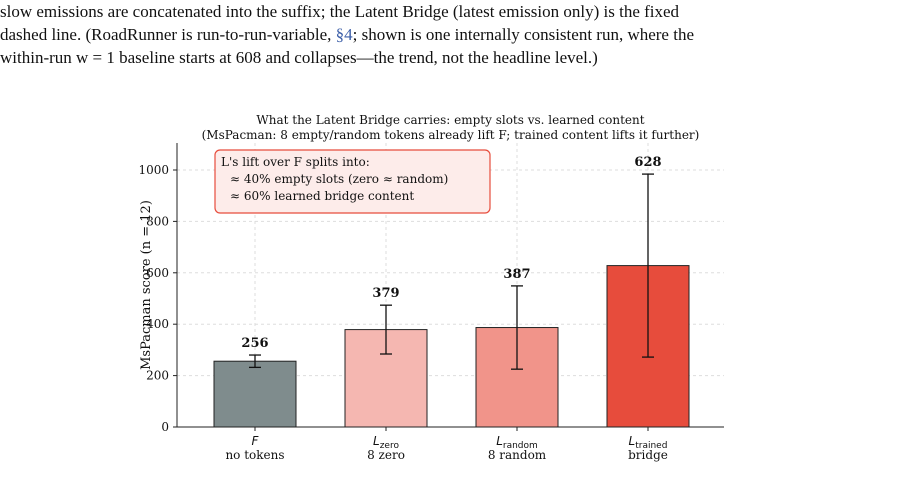  I want to click on annotation-text: ≈ 40% empty slots (zero ≈ random), so click(339, 179).